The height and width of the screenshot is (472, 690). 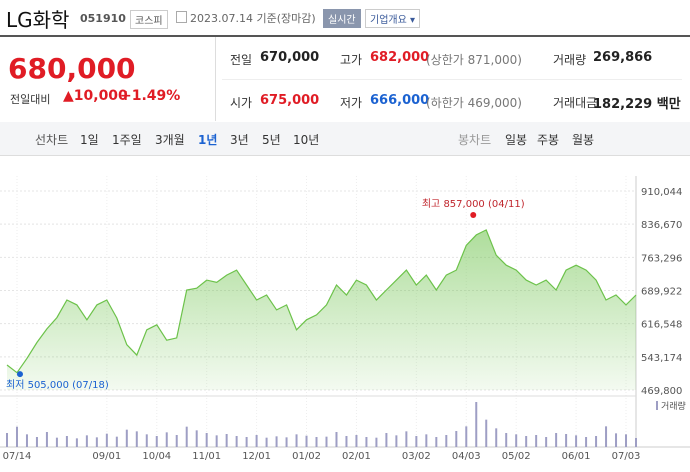 What do you see at coordinates (170, 140) in the screenshot?
I see `tab: 3개월` at bounding box center [170, 140].